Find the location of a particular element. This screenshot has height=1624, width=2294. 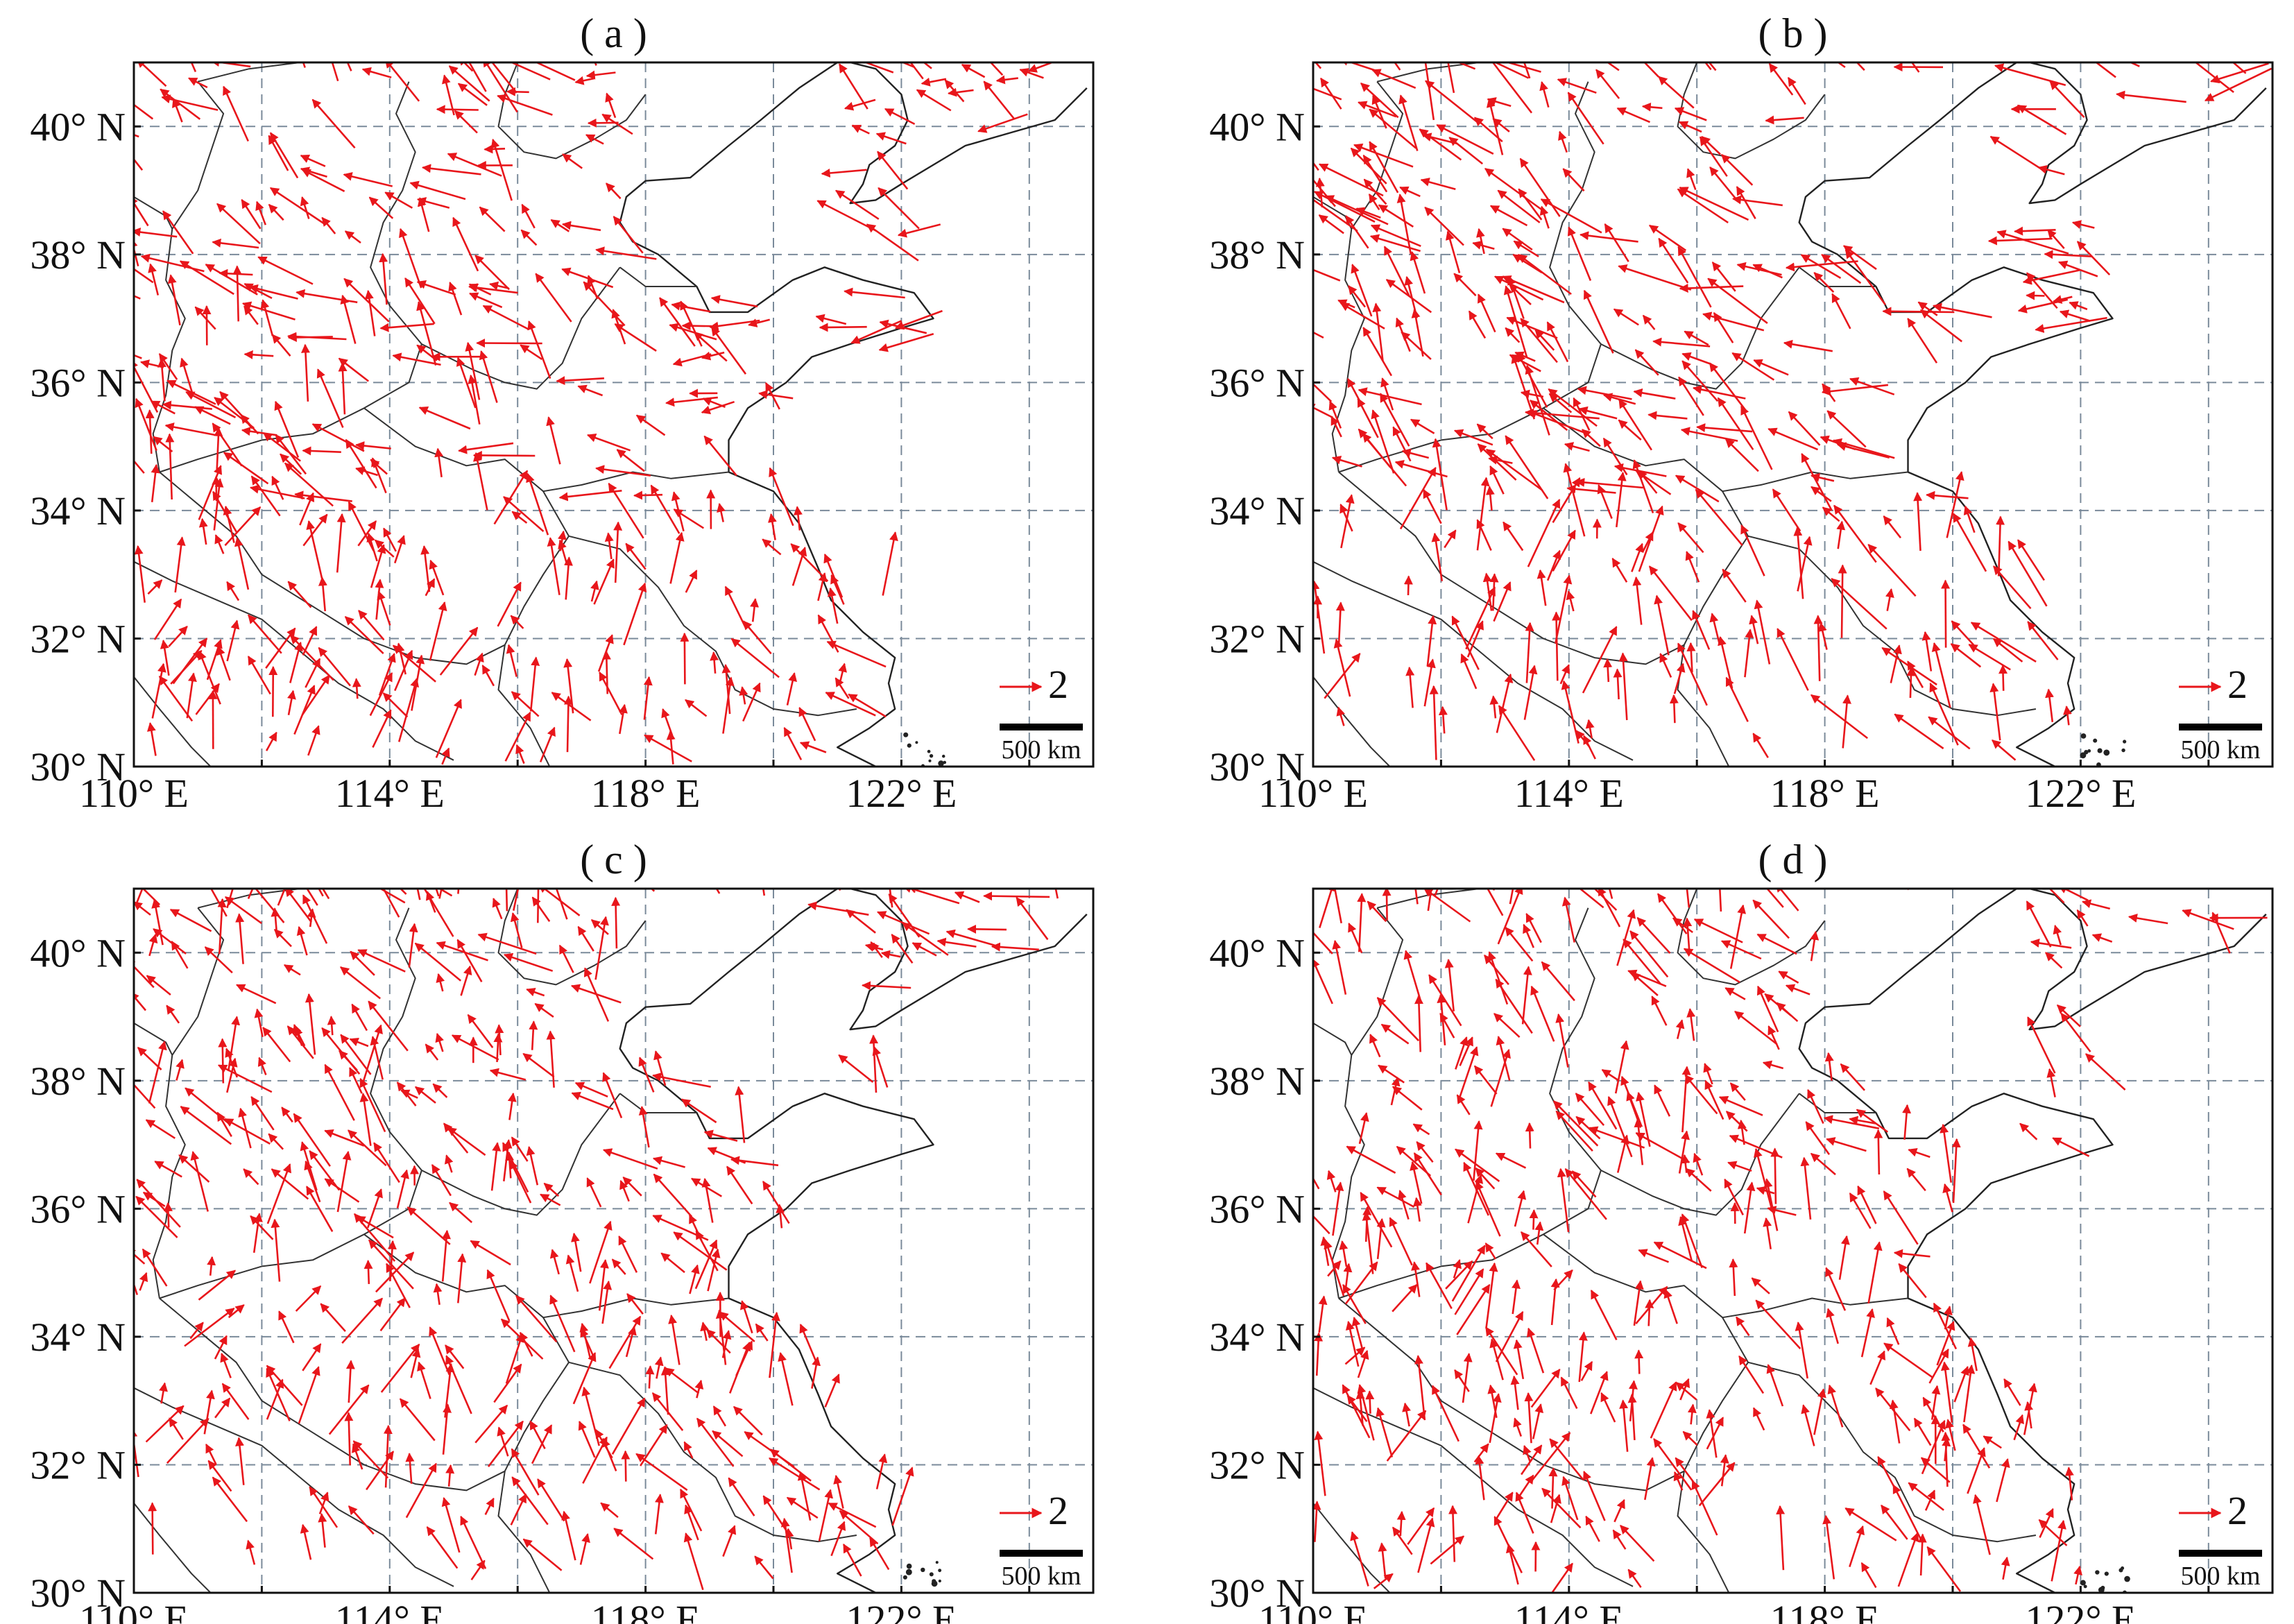

longitude-tick-label: 118° E is located at coordinates (646, 793).